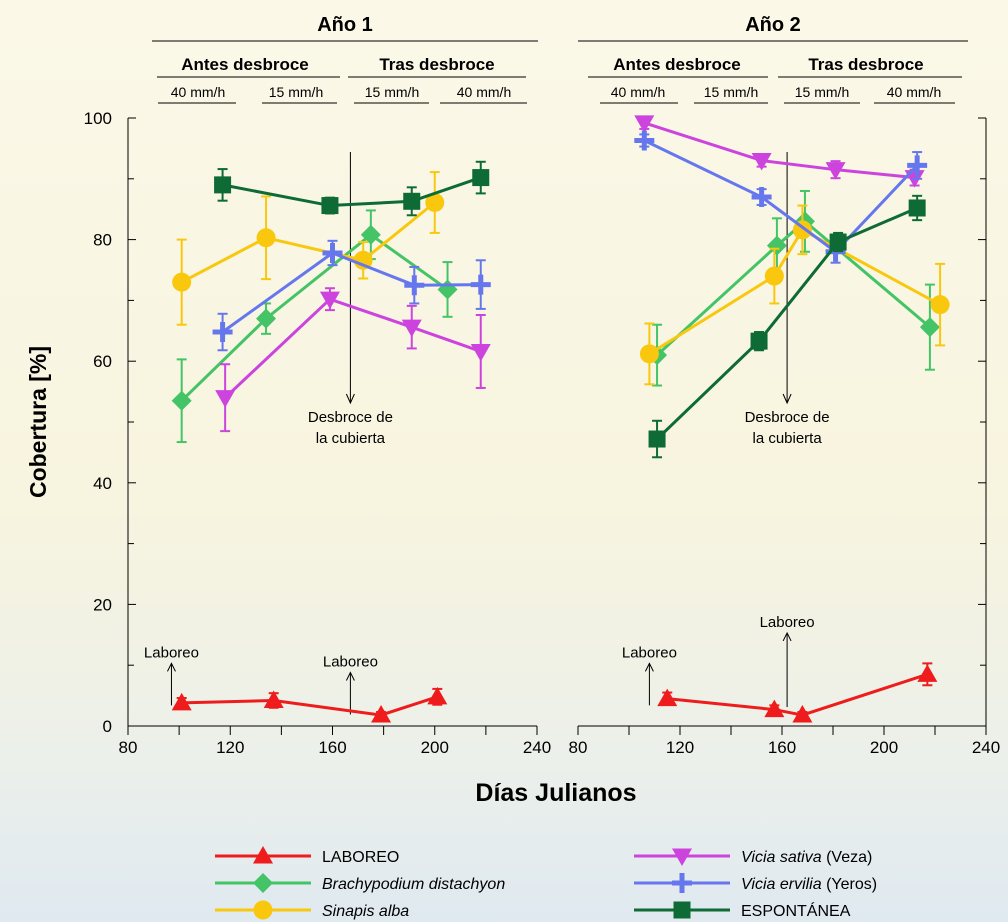  I want to click on panel-title: Año 2, so click(773, 25).